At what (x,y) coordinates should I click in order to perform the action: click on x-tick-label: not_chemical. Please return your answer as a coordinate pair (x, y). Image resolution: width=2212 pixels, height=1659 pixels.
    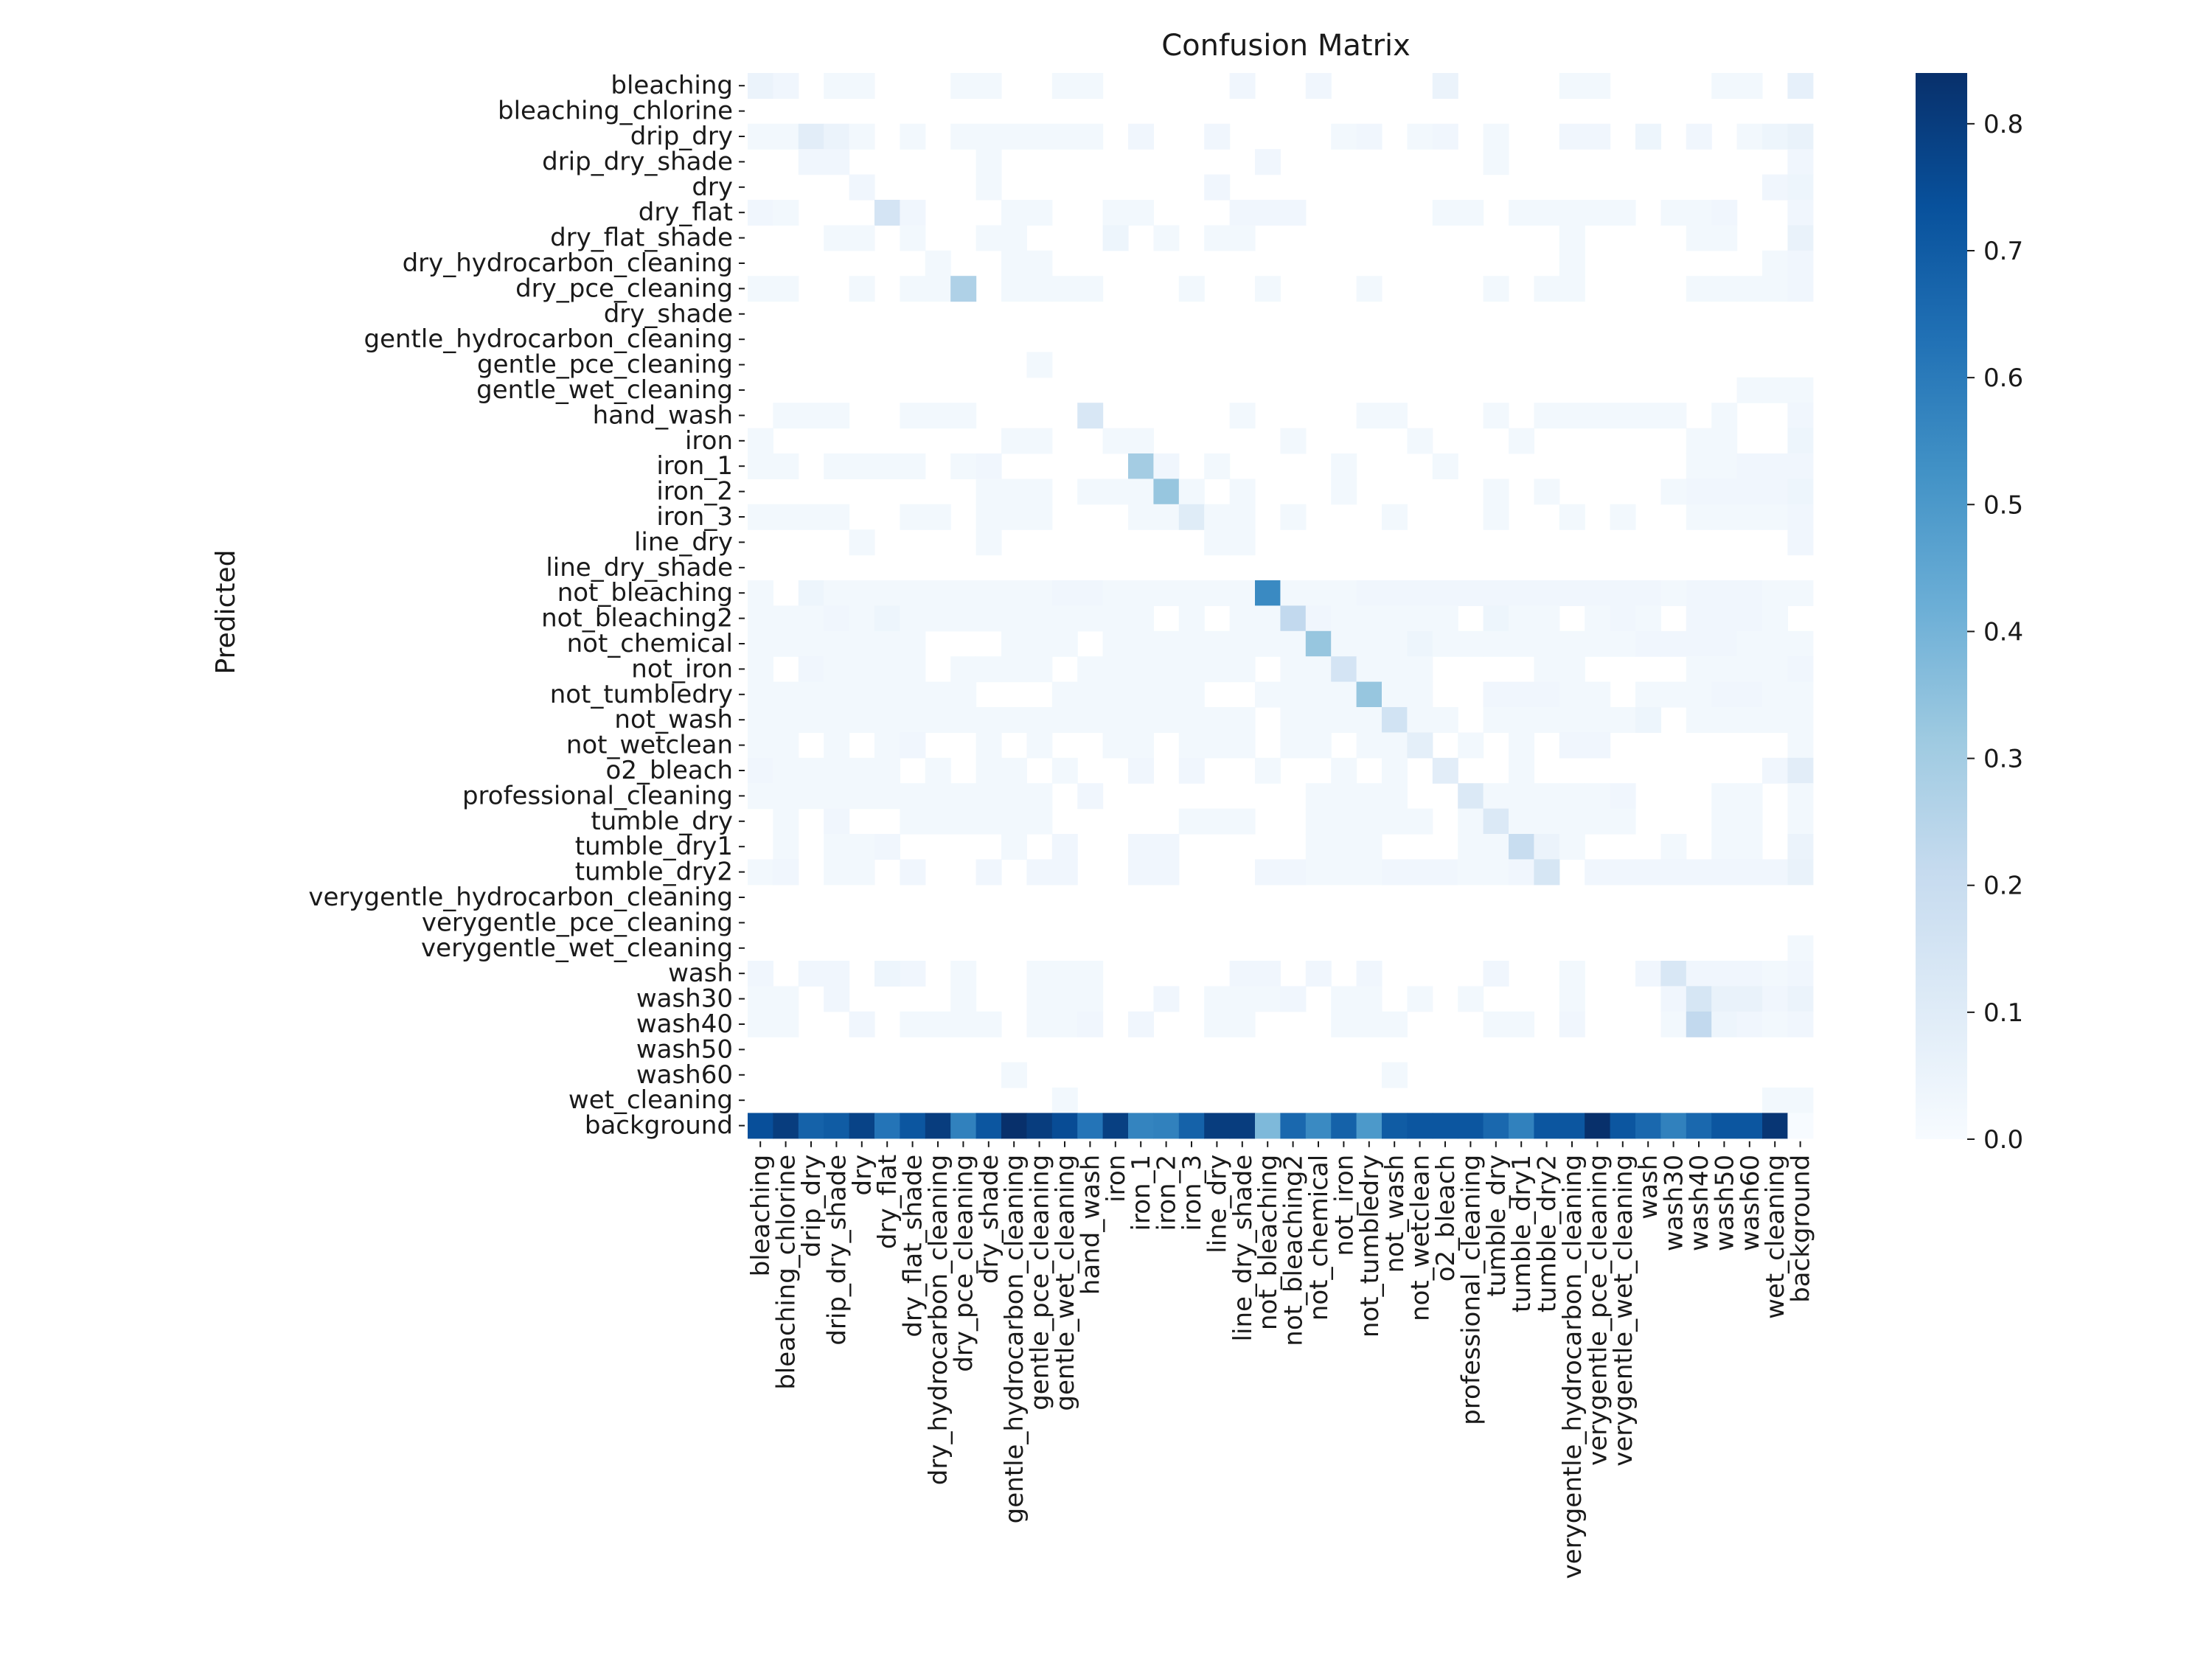
    Looking at the image, I should click on (1319, 1238).